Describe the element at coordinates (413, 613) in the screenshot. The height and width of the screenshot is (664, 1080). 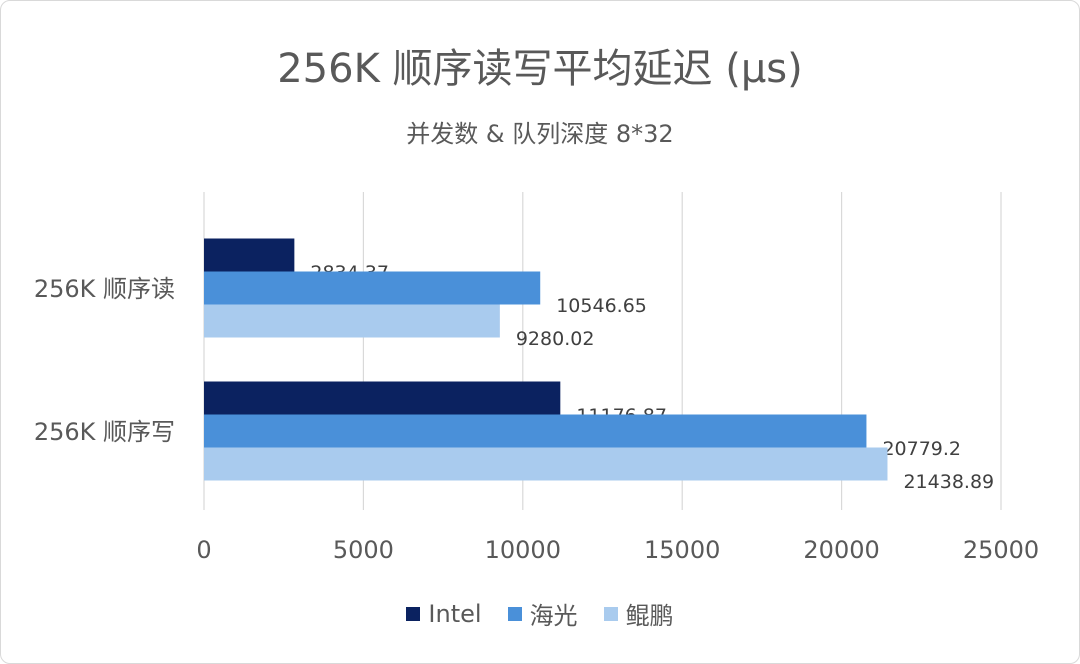
I see `legend-swatch-intel` at that location.